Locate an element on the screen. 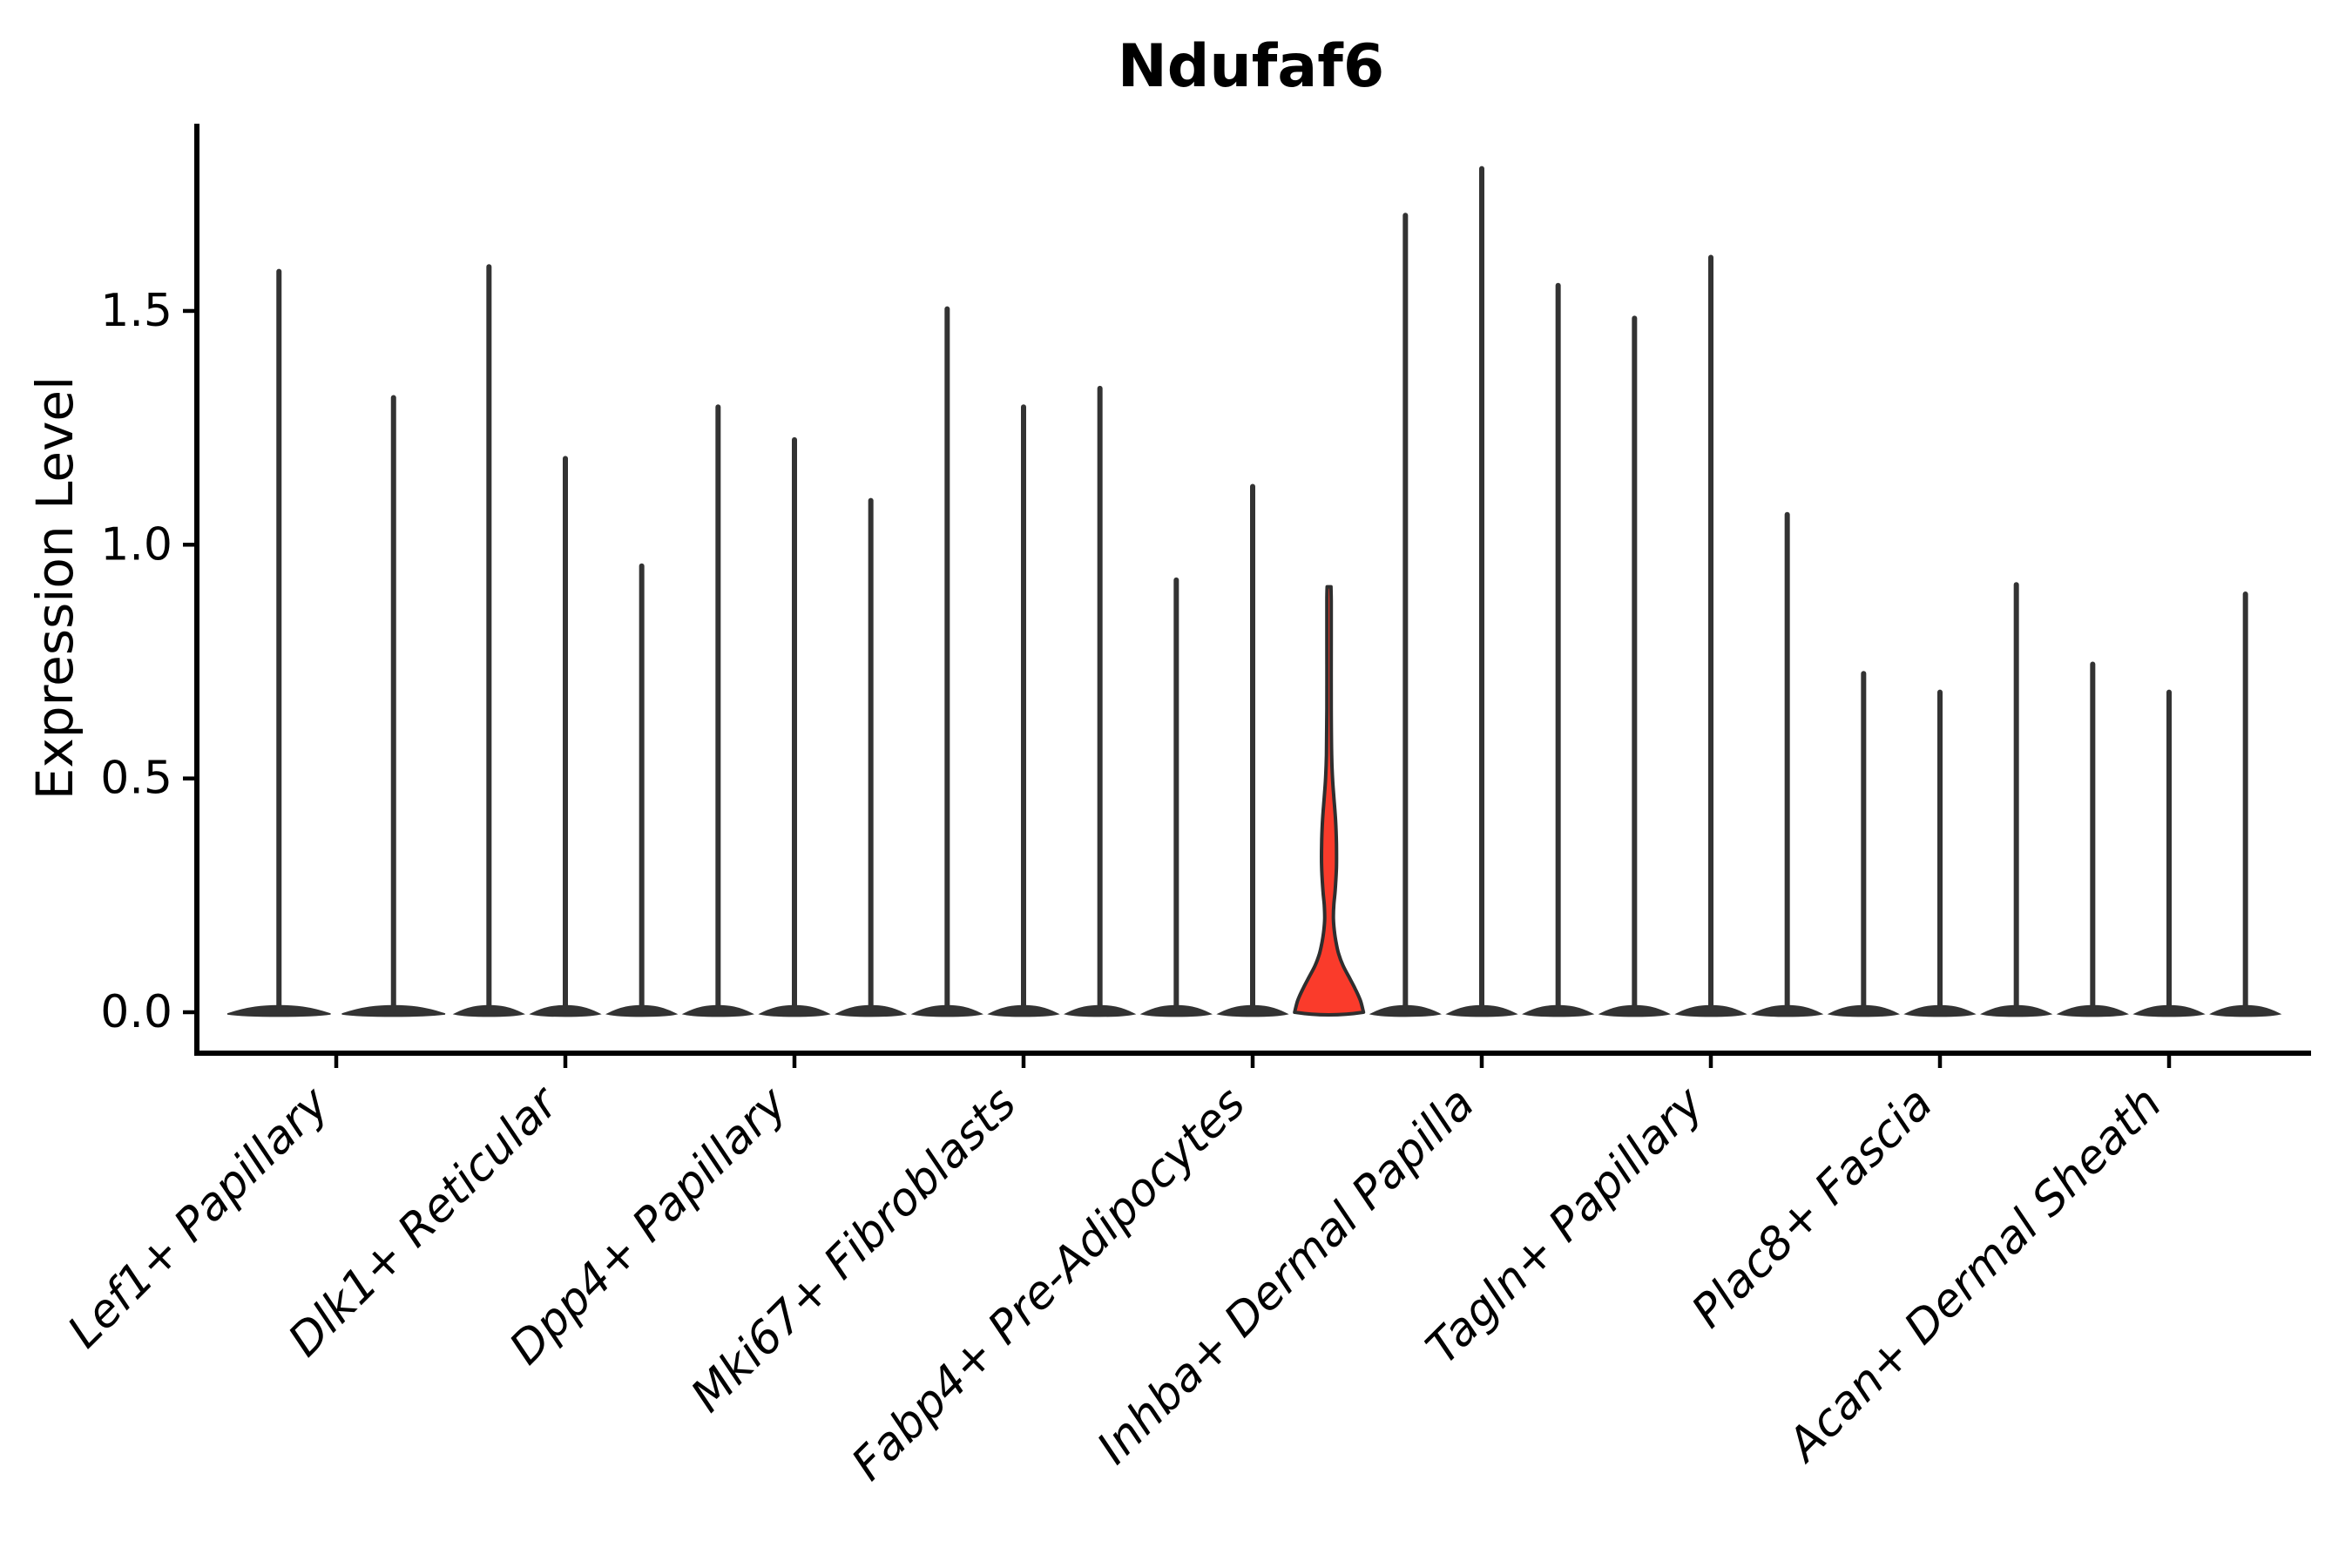 This screenshot has width=2352, height=1568. y-tick-label: 0.0 is located at coordinates (136, 1012).